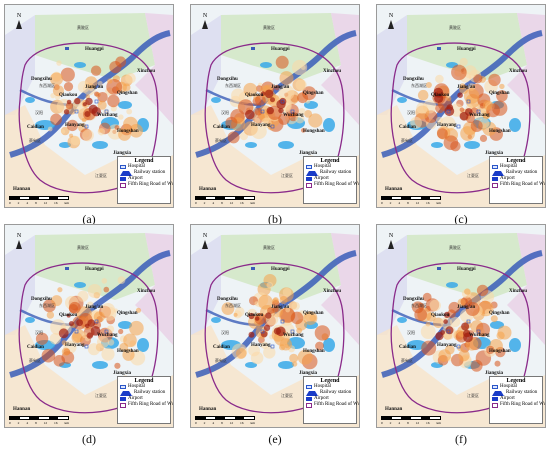 The height and width of the screenshot is (449, 550). What do you see at coordinates (39, 420) in the screenshot?
I see `scale-bar: 0 2 4 8 12 16 km` at bounding box center [39, 420].